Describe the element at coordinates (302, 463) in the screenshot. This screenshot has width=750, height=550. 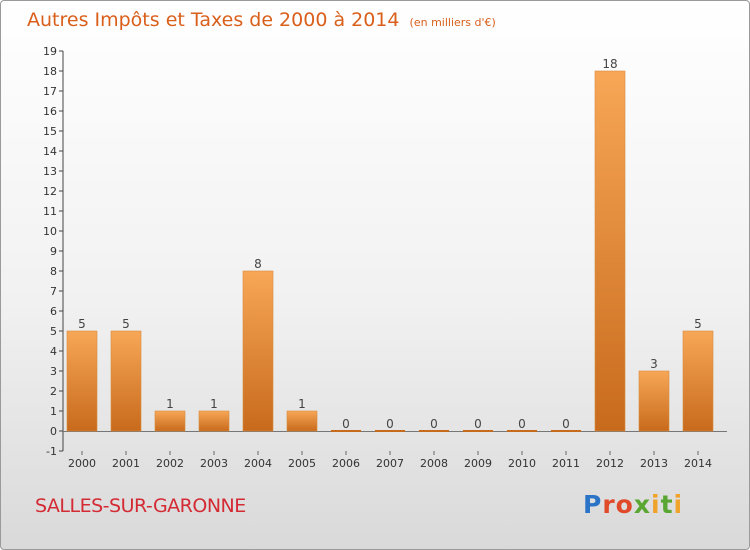
I see `x-tick-label-2005: 2005` at that location.